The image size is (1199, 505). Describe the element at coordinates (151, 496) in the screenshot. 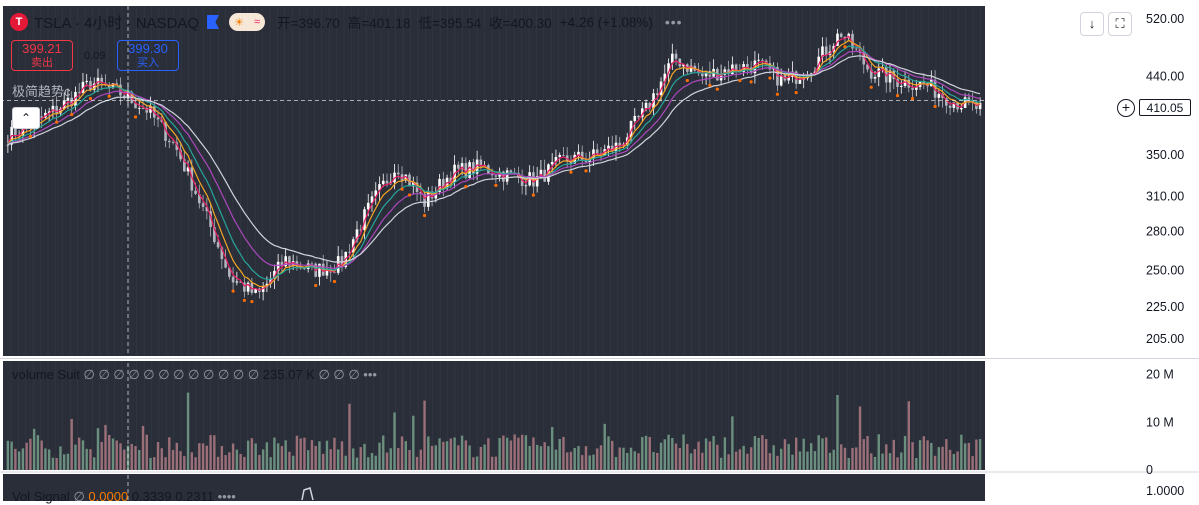

I see `signal-value-2: 0.3339` at that location.